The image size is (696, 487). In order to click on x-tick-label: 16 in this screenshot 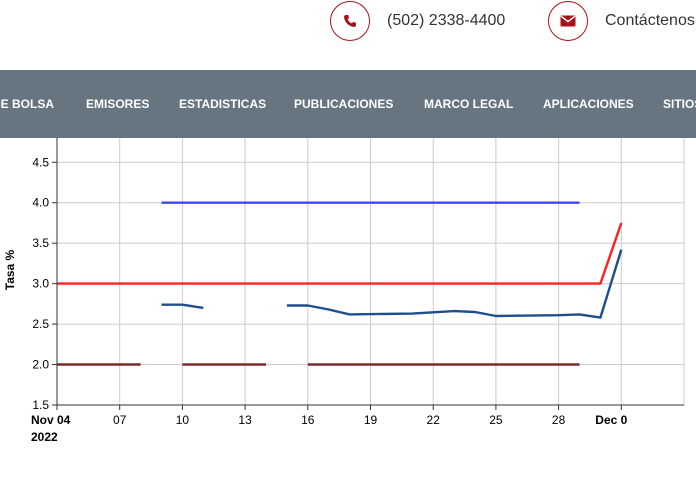, I will do `click(308, 420)`.